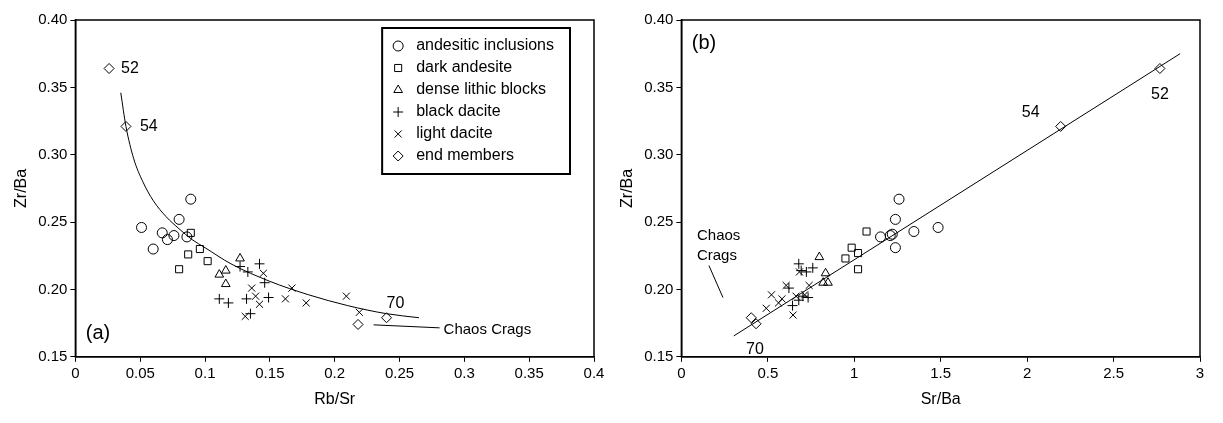  Describe the element at coordinates (98, 331) in the screenshot. I see `annotation: (a)` at that location.